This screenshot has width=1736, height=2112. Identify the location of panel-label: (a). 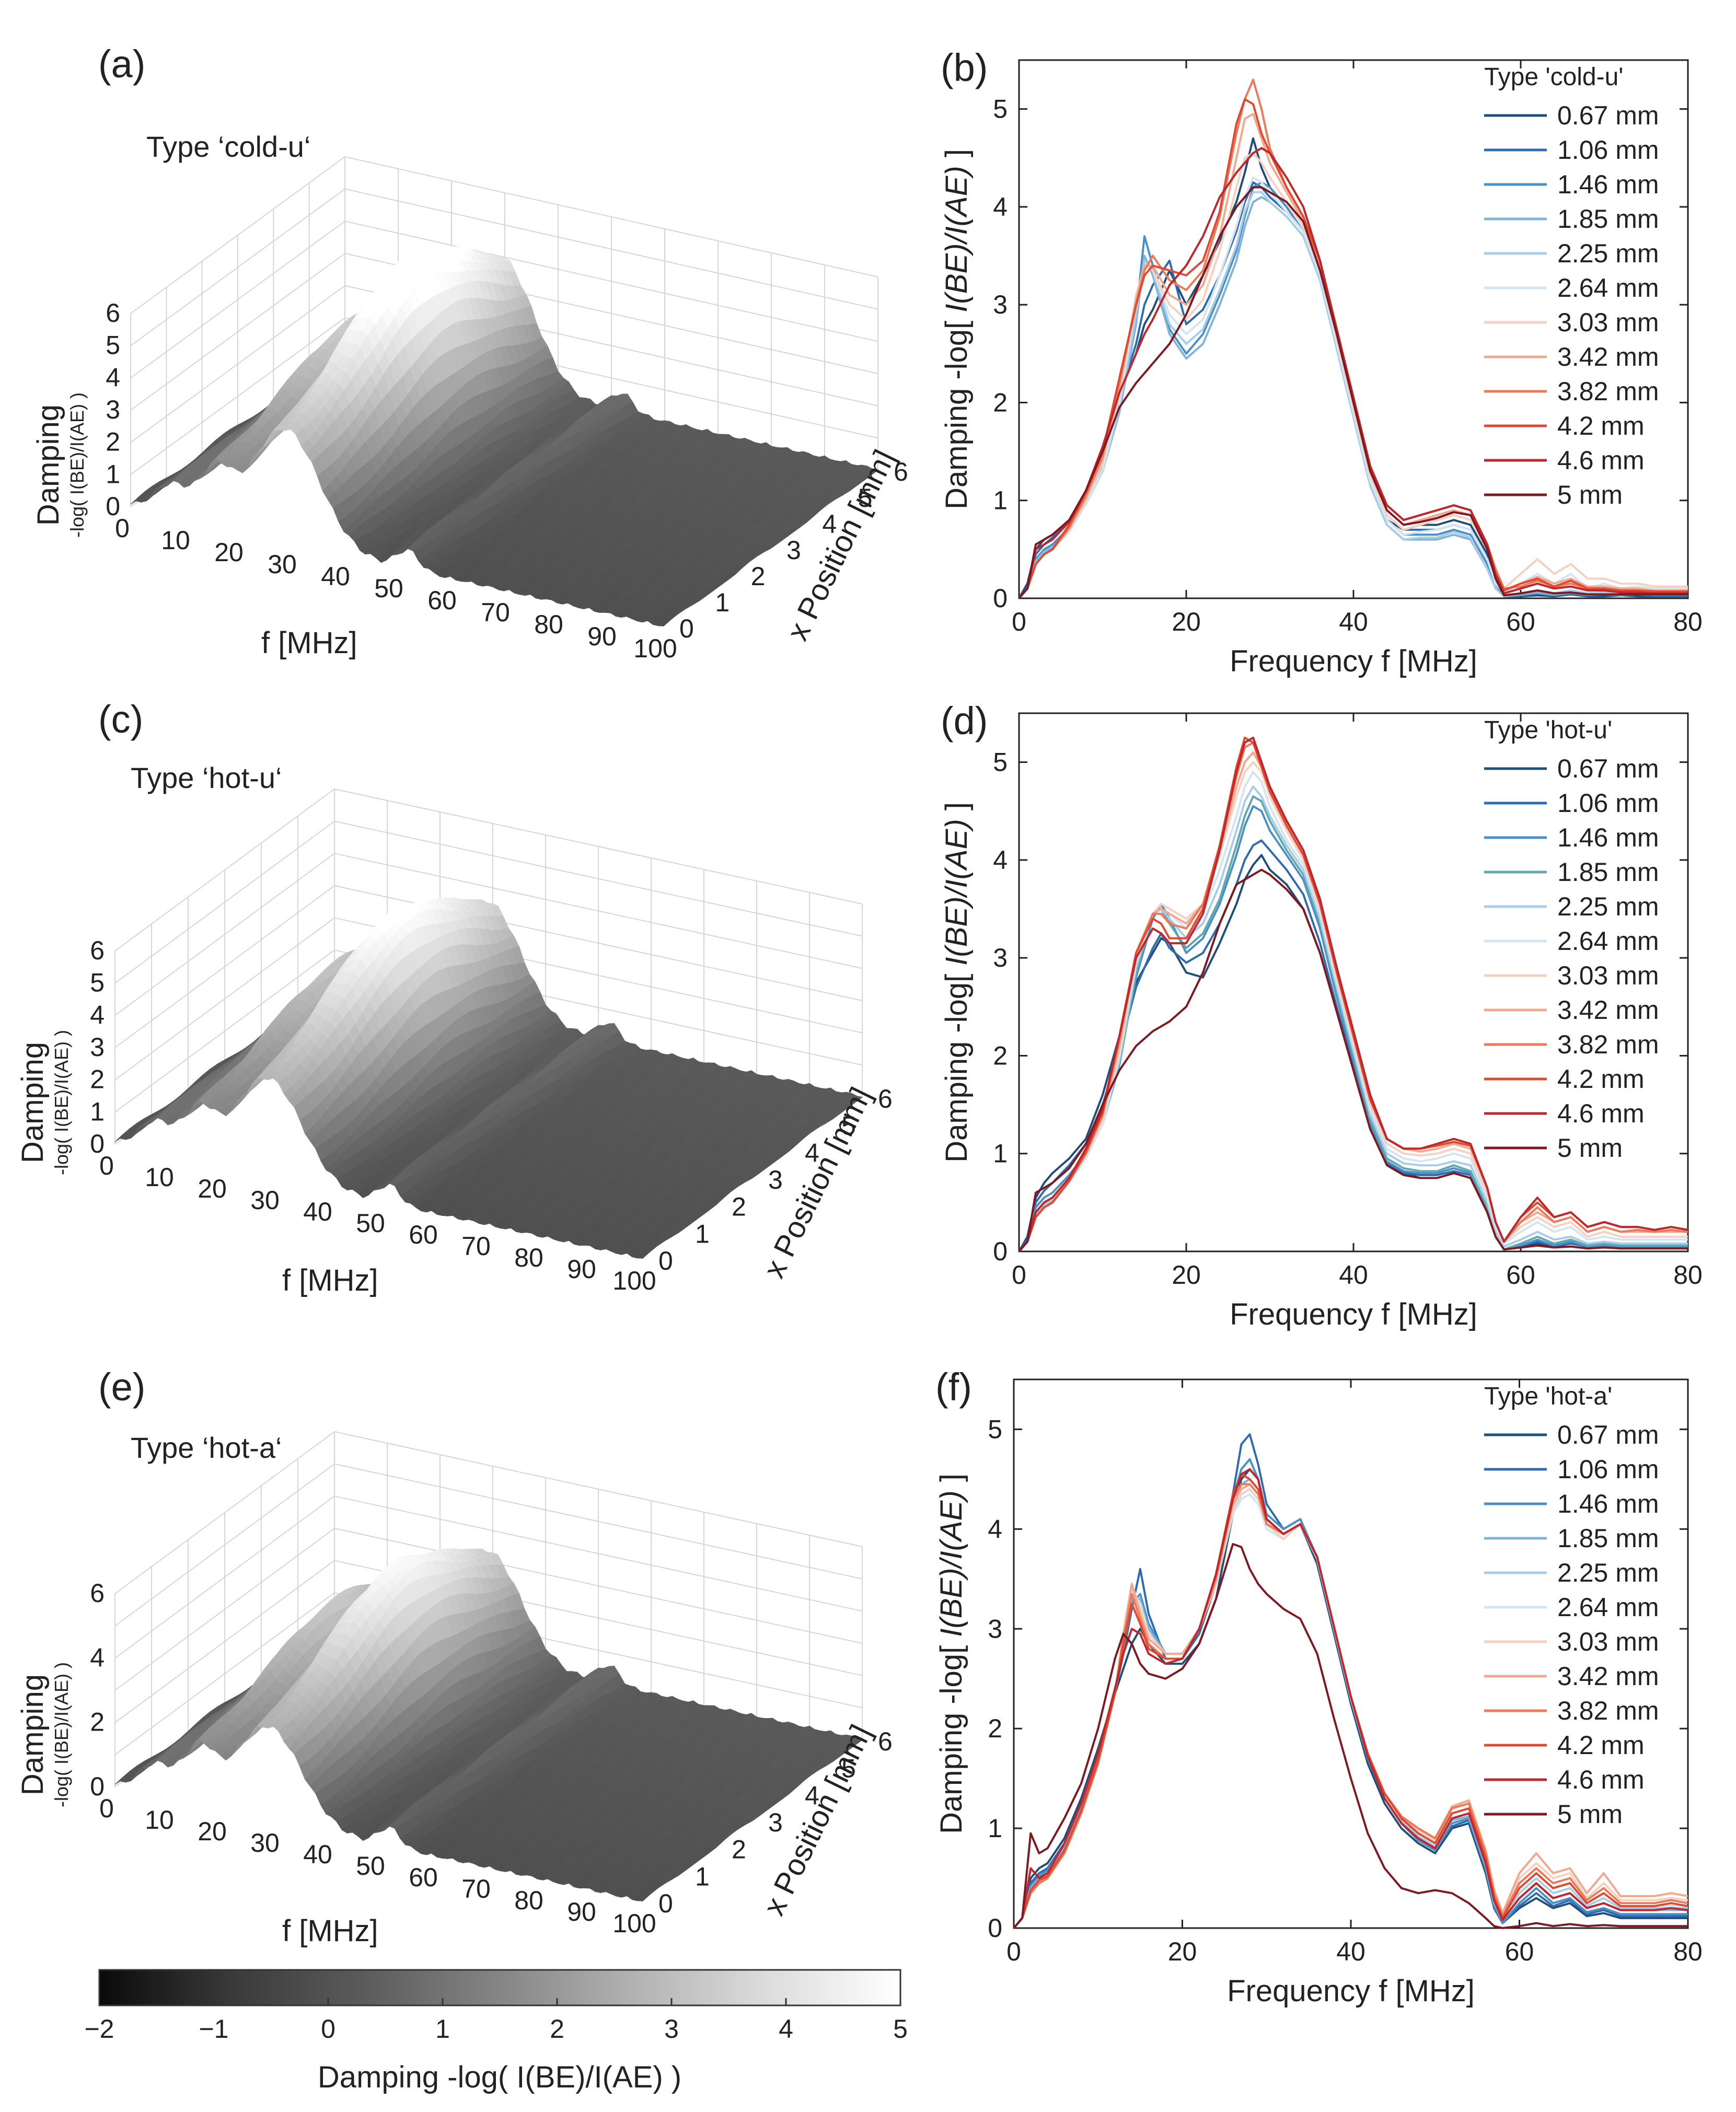
(122, 64).